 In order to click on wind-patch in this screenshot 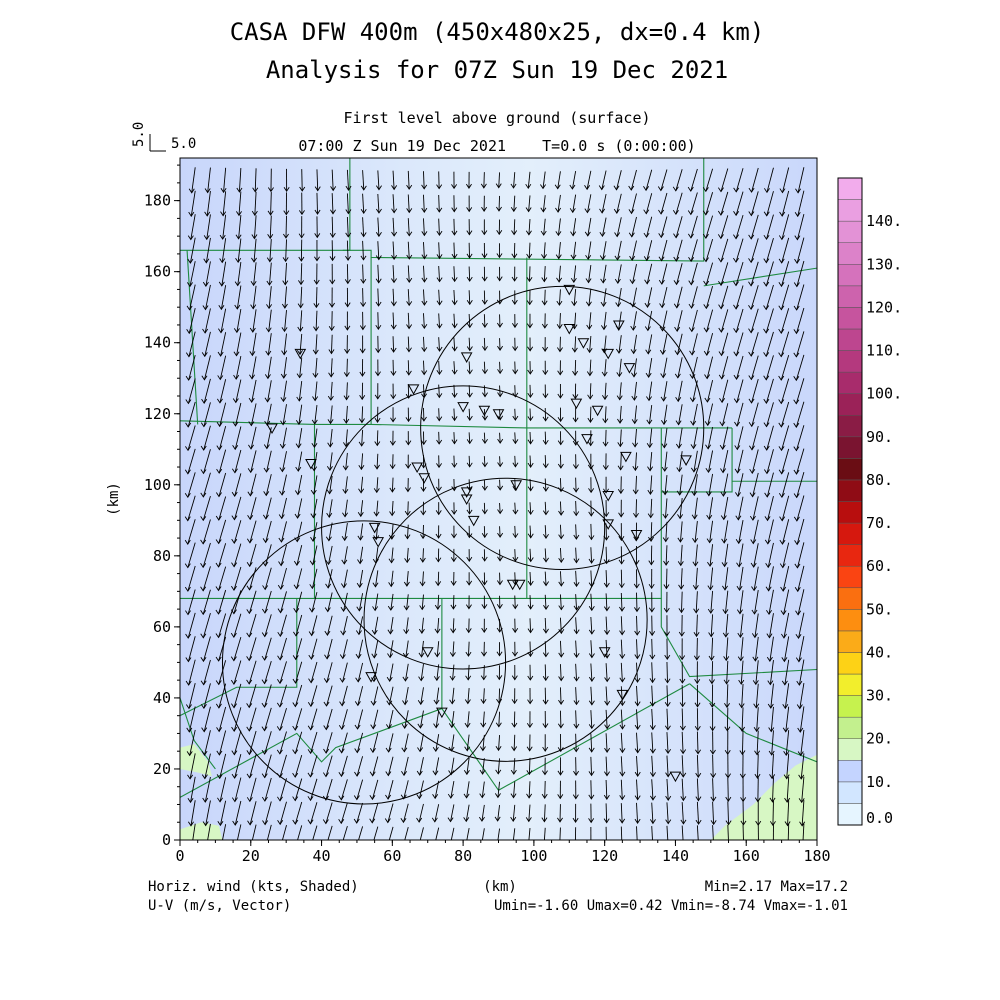, I will do `click(763, 797)`.